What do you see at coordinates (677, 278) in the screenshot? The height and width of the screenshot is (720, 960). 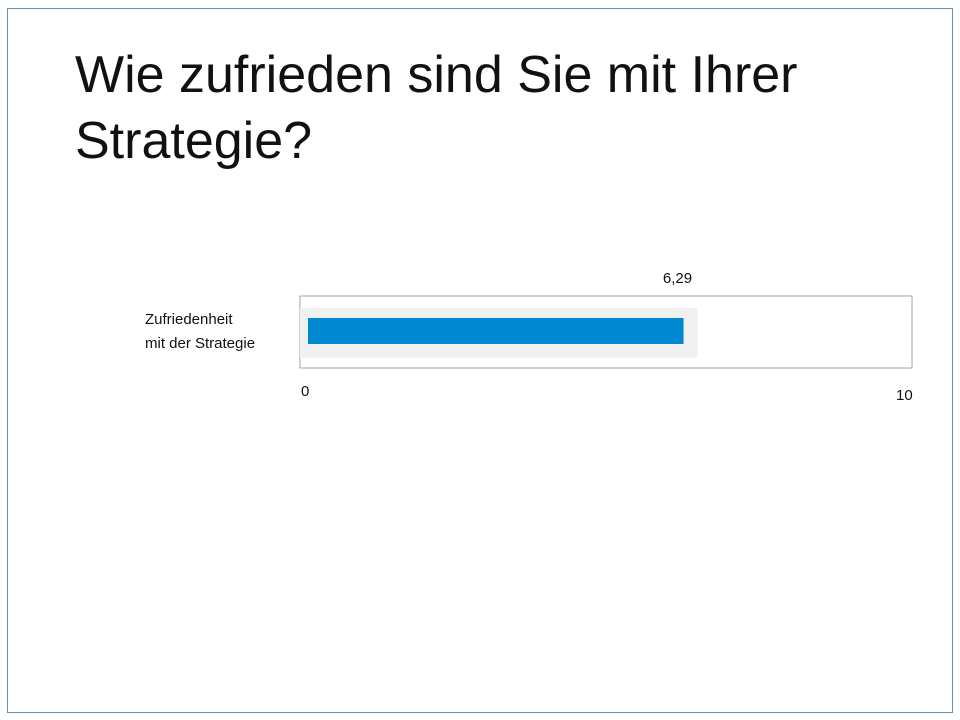 I see `data-label: 6,29` at bounding box center [677, 278].